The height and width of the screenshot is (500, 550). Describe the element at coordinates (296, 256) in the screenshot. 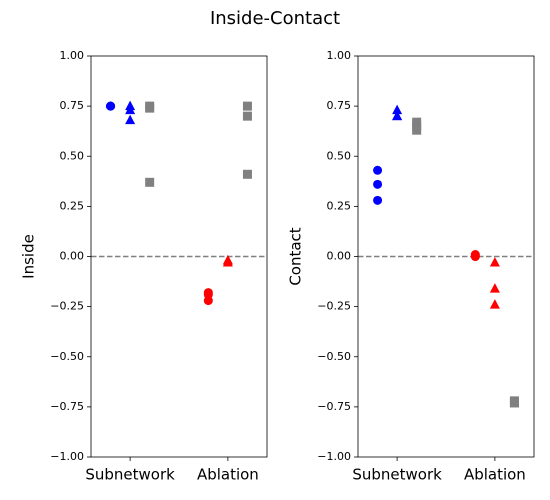

I see `y-axis-label: Contact` at that location.